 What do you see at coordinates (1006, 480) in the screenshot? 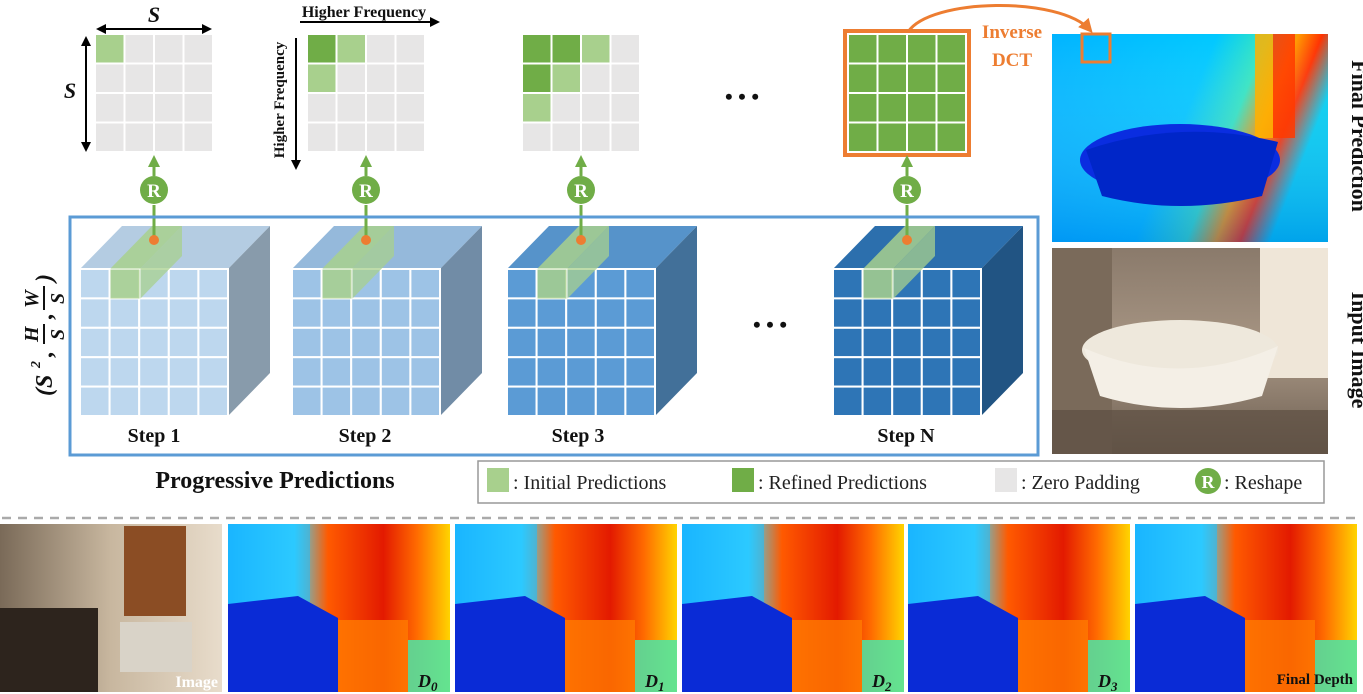
I see `legend-zero-swatch` at bounding box center [1006, 480].